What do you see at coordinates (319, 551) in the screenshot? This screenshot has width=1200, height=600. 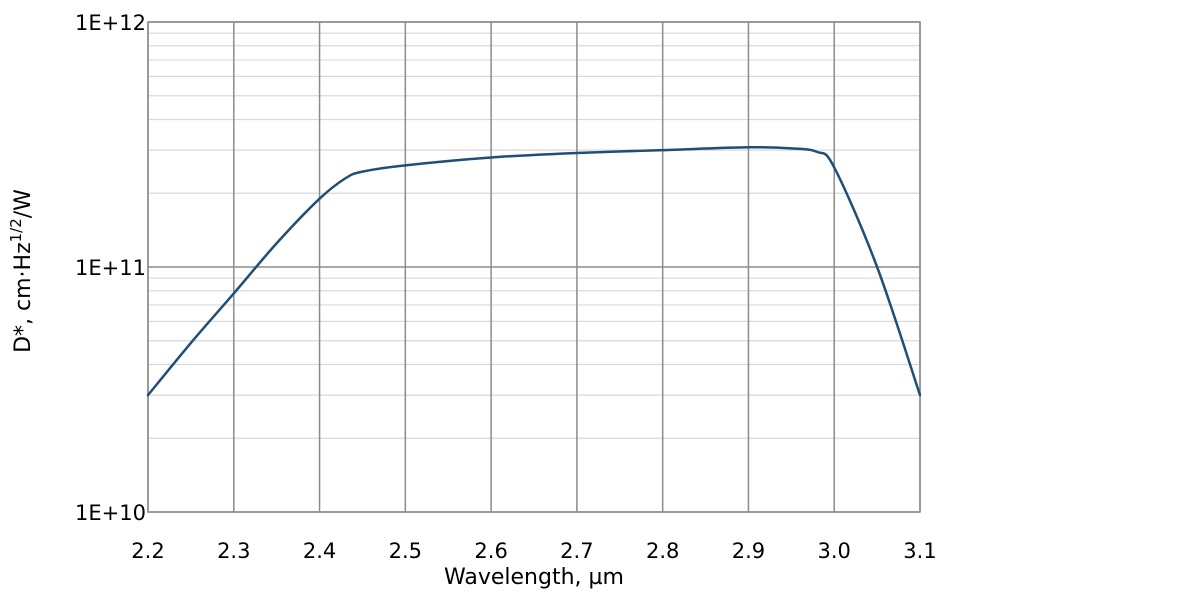 I see `x-tick-label: 2.4` at bounding box center [319, 551].